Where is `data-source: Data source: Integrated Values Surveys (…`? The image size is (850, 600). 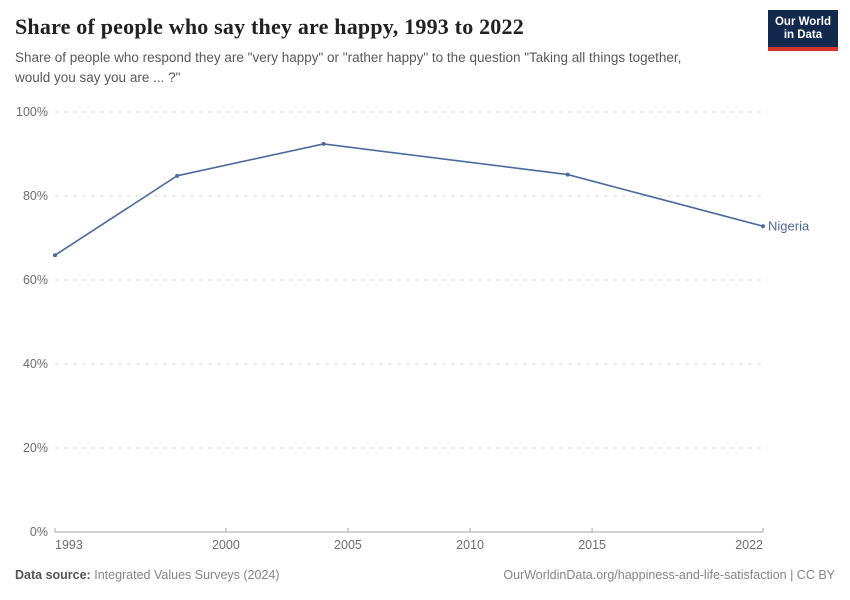
data-source: Data source: Integrated Values Surveys (… is located at coordinates (147, 575).